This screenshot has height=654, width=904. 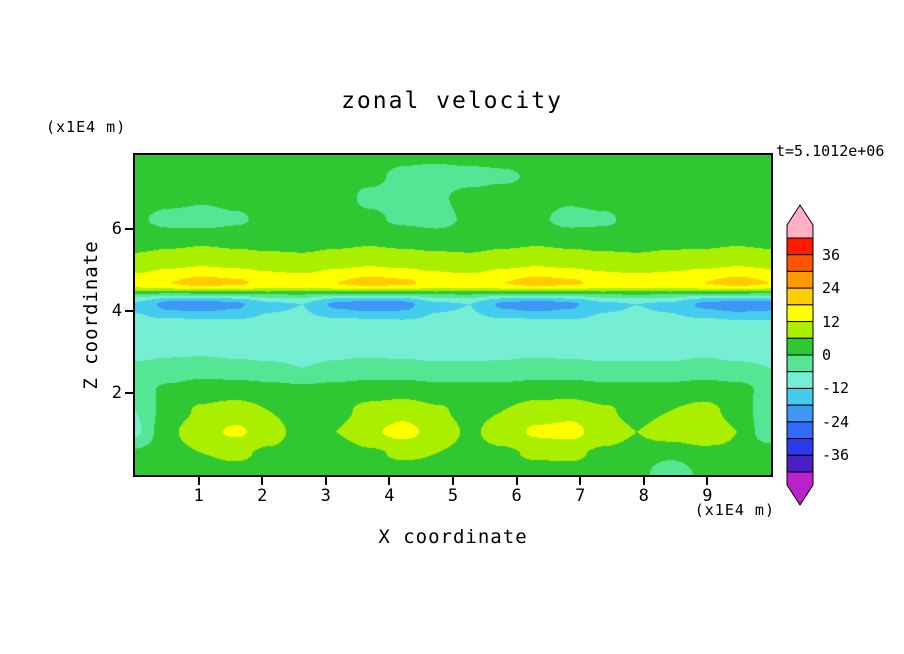 What do you see at coordinates (800, 488) in the screenshot?
I see `colorbar-under-arrow` at bounding box center [800, 488].